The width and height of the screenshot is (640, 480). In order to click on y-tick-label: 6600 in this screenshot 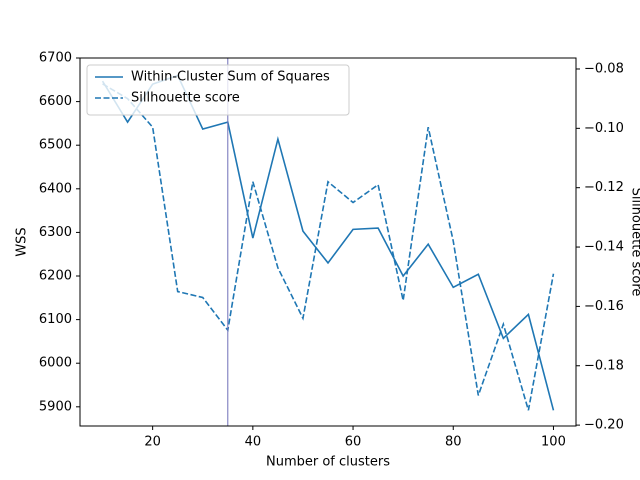, I will do `click(55, 101)`.